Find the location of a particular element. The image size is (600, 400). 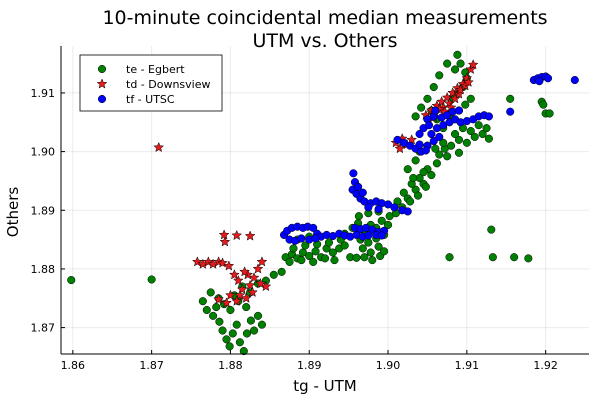

legend-items: te - Egbert td - Downsview tf - UTSC is located at coordinates (153, 84).